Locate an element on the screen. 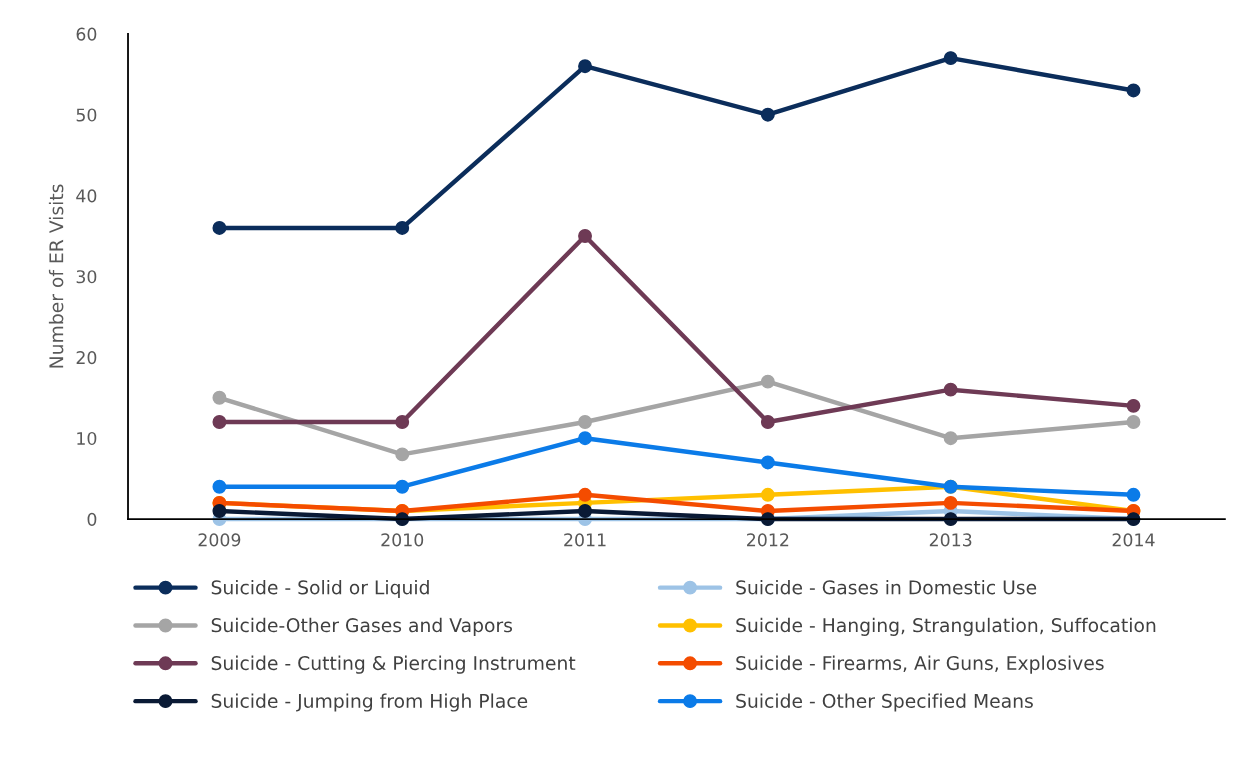 Image resolution: width=1255 pixels, height=769 pixels. legend-label: Suicide - Hanging, Strangulation, Suffocation is located at coordinates (946, 626).